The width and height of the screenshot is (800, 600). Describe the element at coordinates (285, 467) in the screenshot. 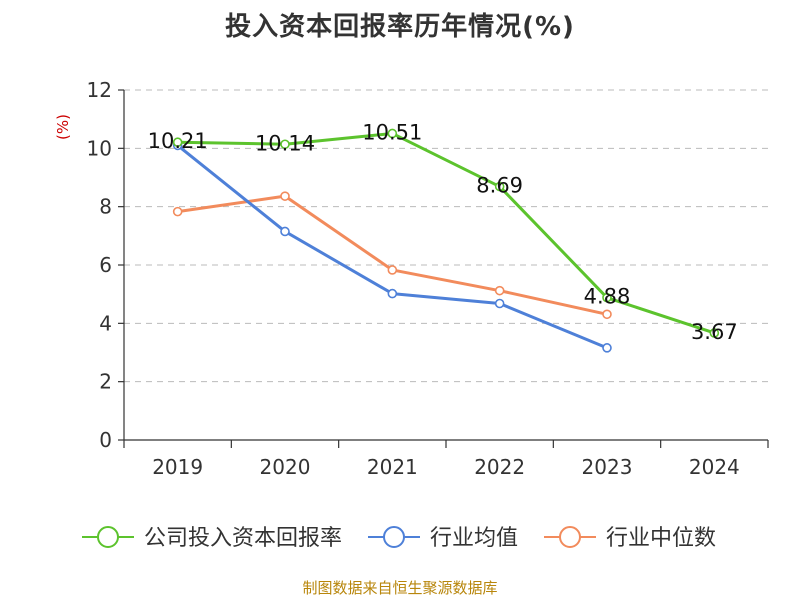

I see `x-tick-label: 2020` at that location.